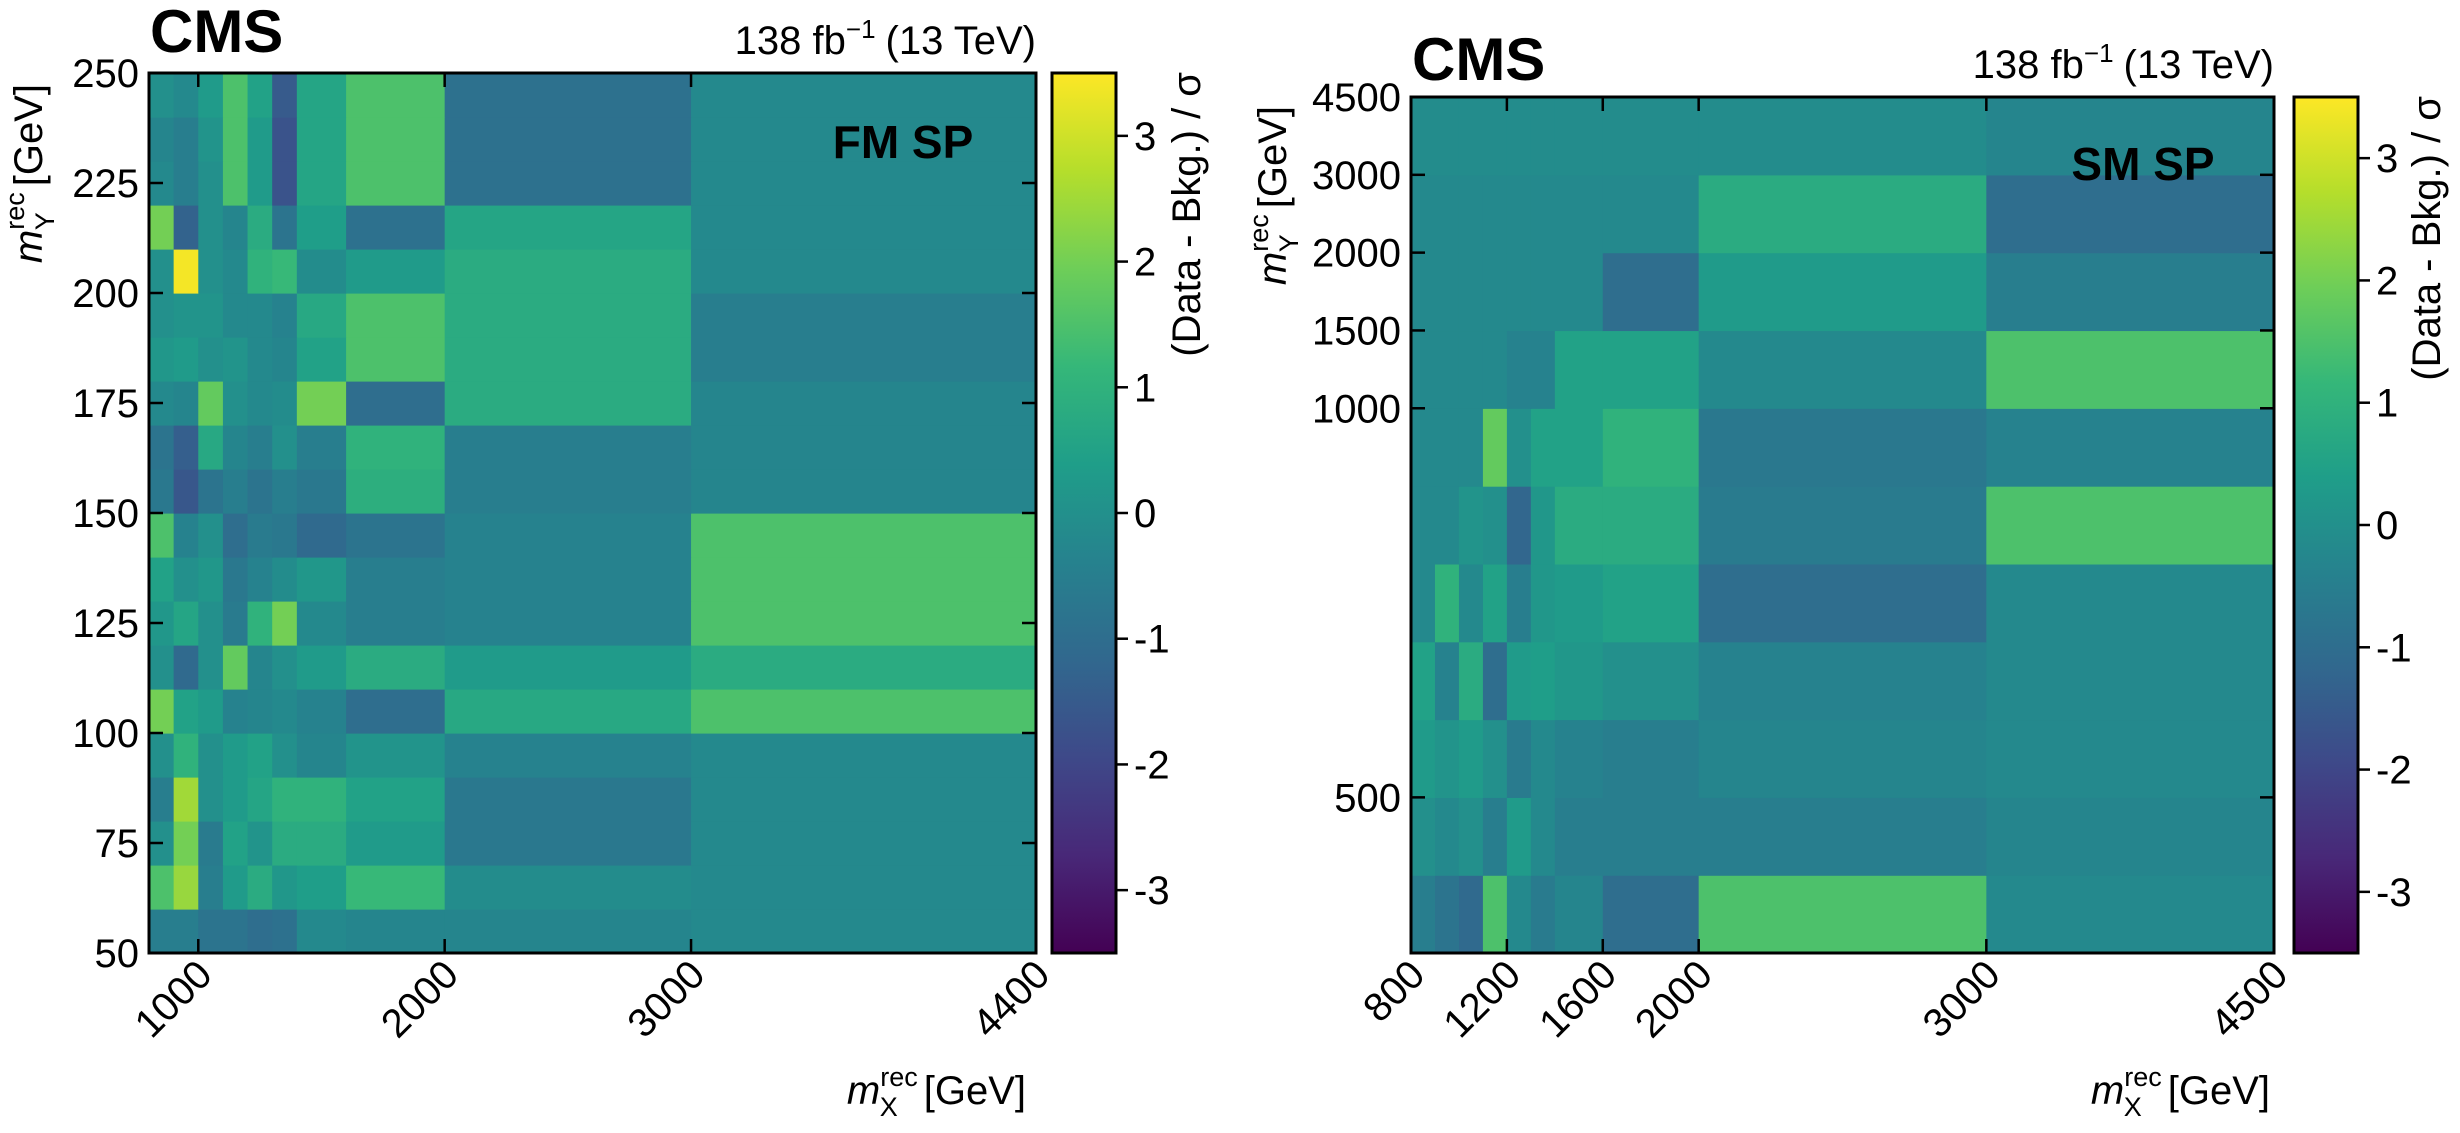  I want to click on y-tick-labels: 50 75 100 125 150 175 200 225 250, so click(105, 514).